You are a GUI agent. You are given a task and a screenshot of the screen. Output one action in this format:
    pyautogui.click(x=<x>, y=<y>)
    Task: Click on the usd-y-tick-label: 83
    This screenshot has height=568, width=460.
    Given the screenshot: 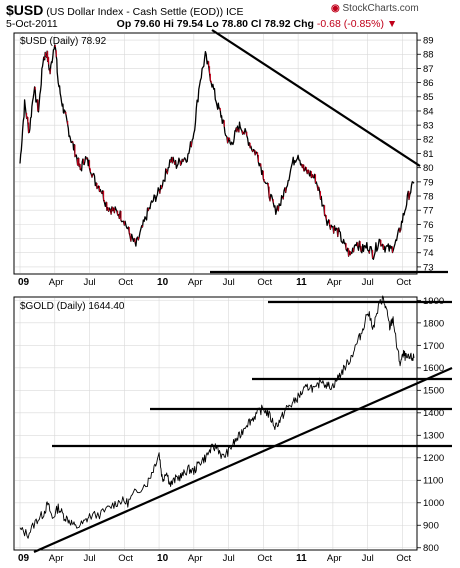 What is the action you would take?
    pyautogui.click(x=428, y=126)
    